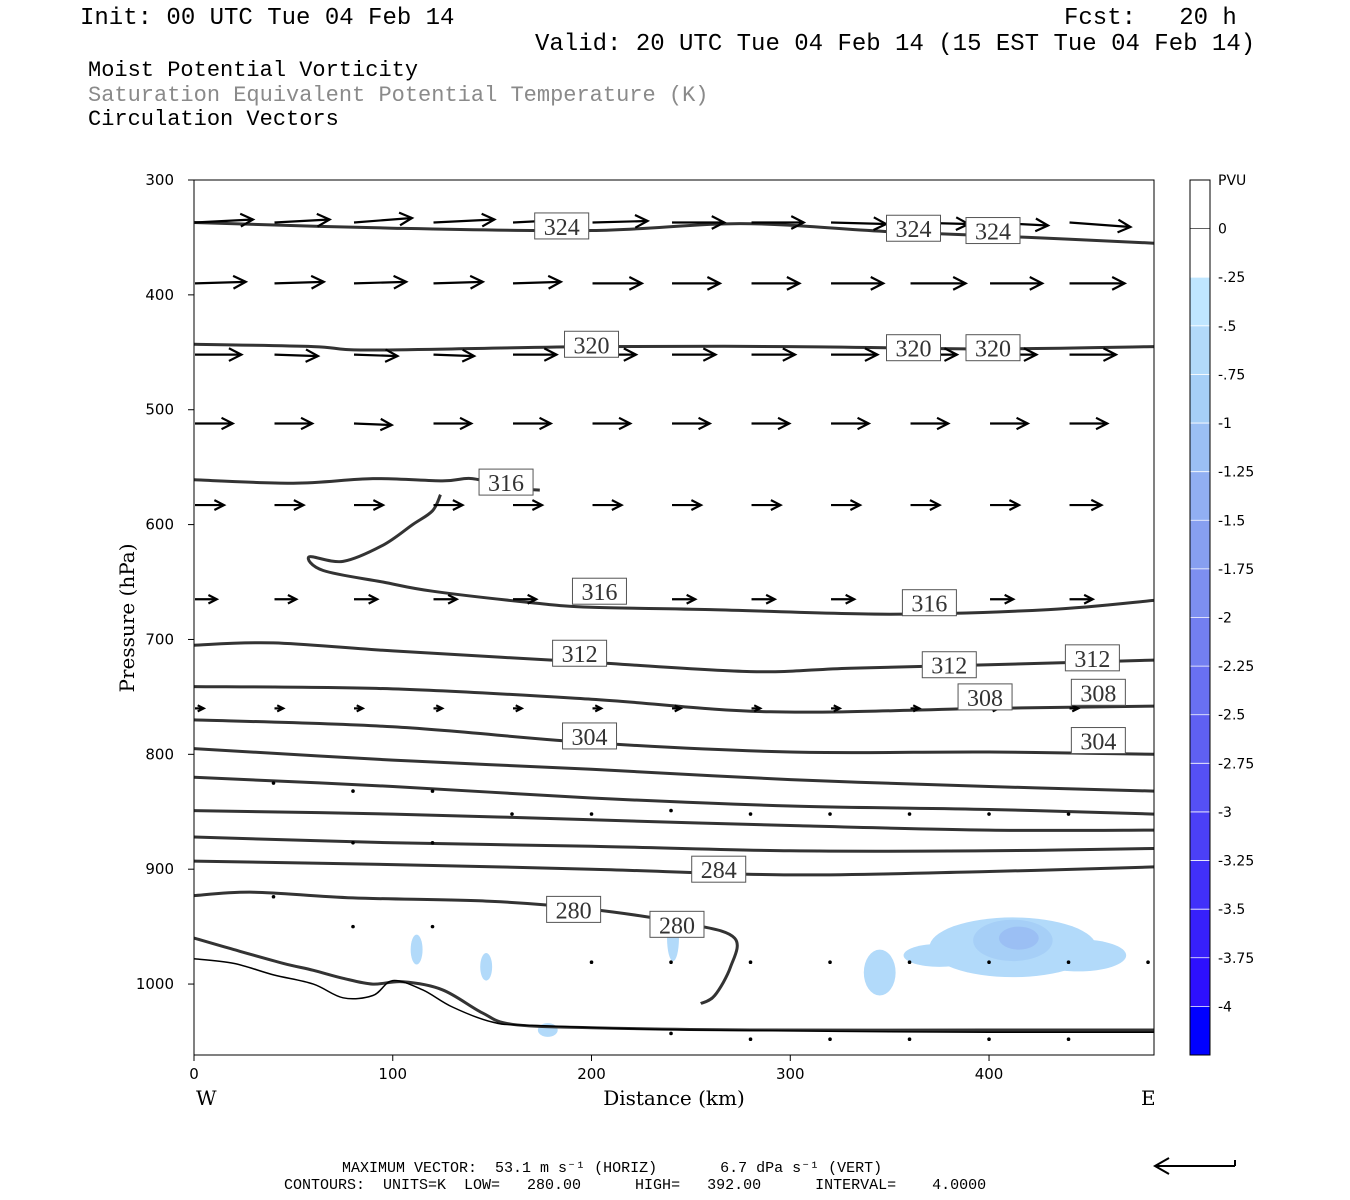 Image resolution: width=1350 pixels, height=1200 pixels. What do you see at coordinates (1194, 1166) in the screenshot?
I see `reference-vector-arrow` at bounding box center [1194, 1166].